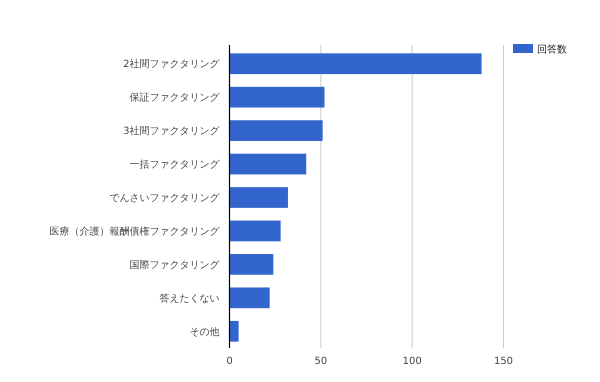 This screenshot has height=382, width=600. I want to click on y-tick-label: その他, so click(205, 332).